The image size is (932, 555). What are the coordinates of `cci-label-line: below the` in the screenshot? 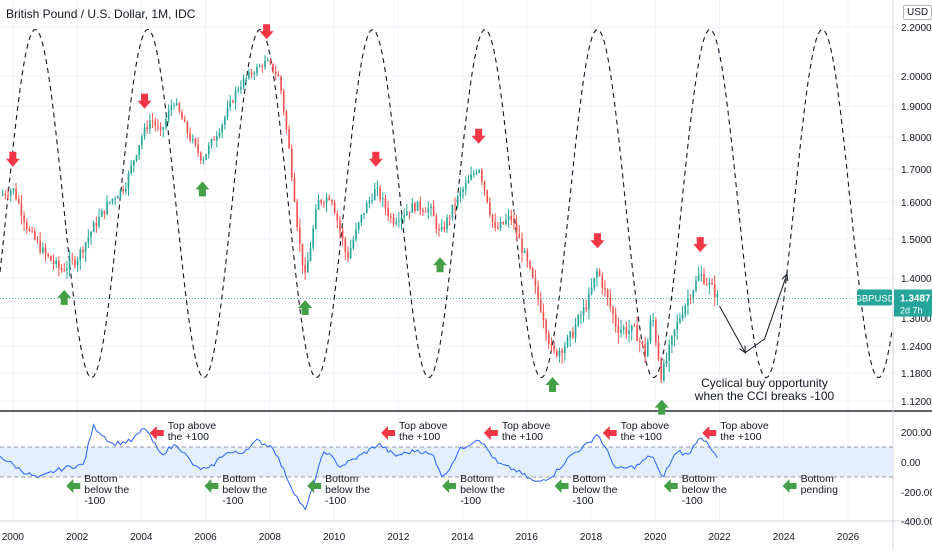 It's located at (704, 490).